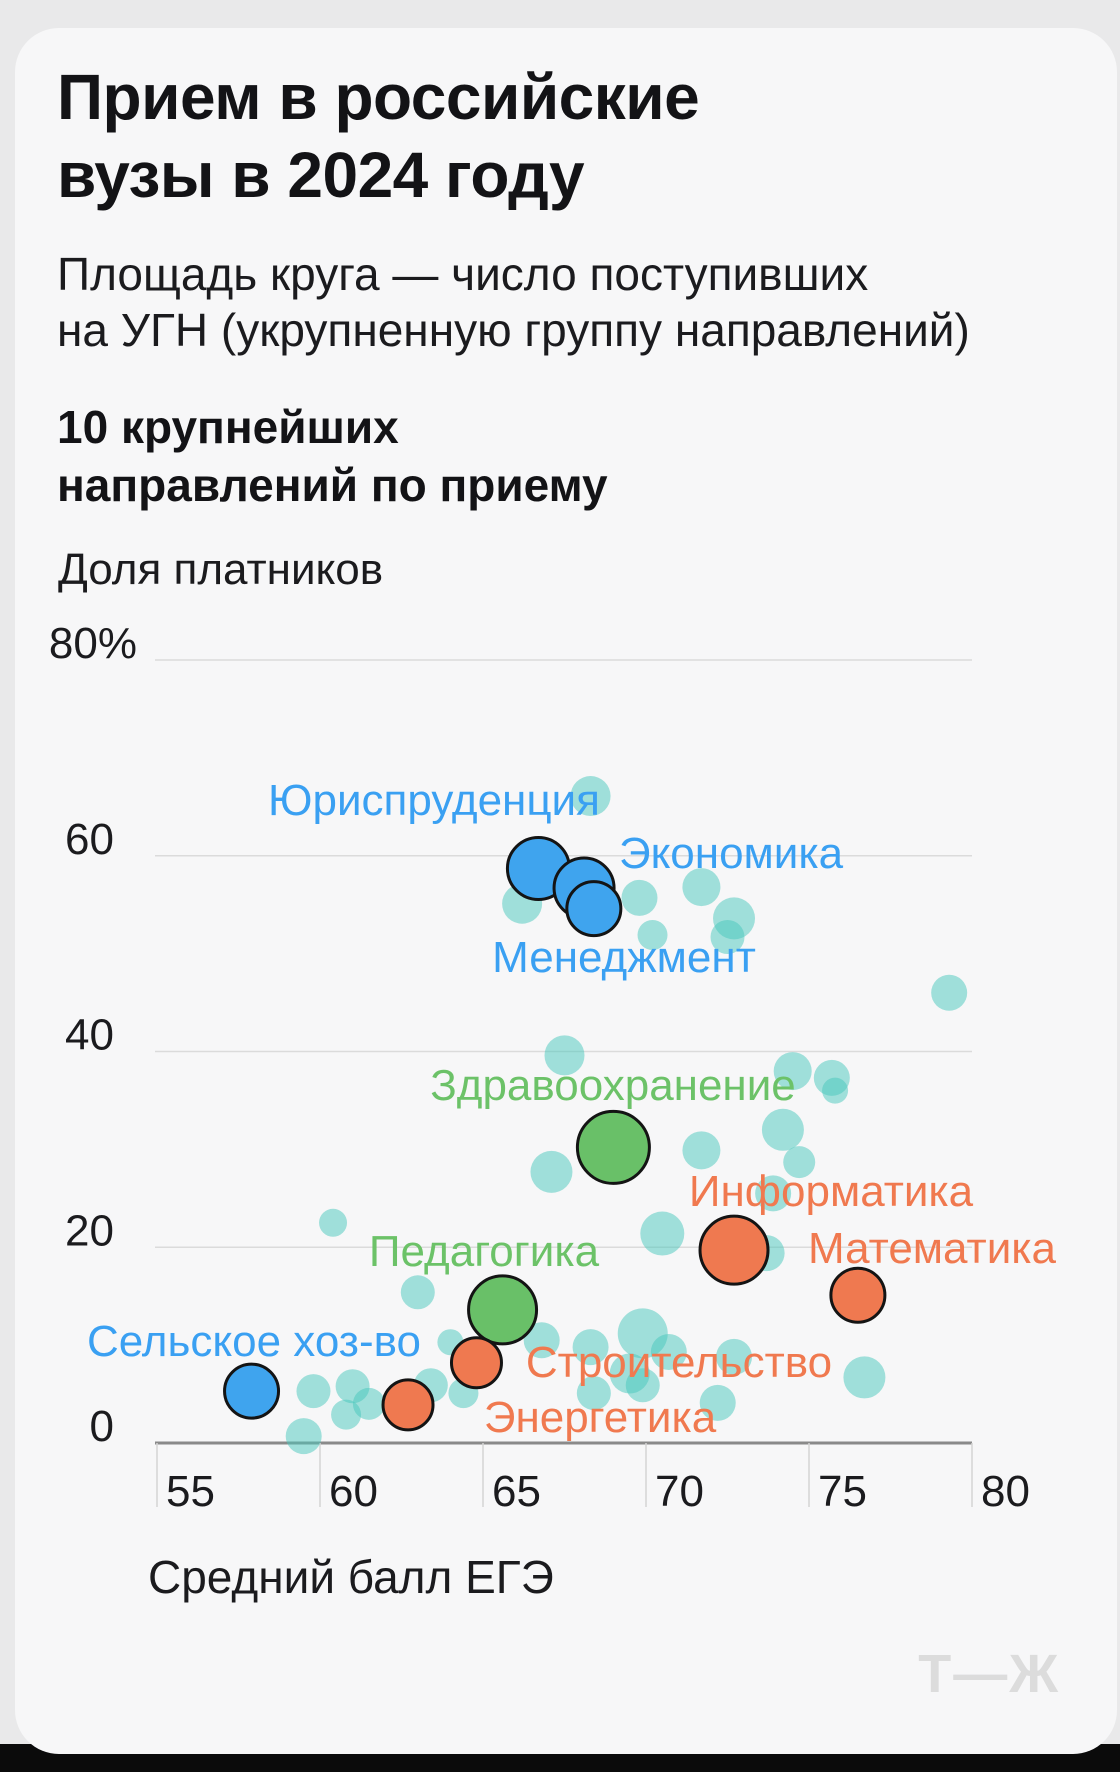 The height and width of the screenshot is (1772, 1120). Describe the element at coordinates (484, 1251) in the screenshot. I see `bubble-label-Педагогика: Педагогика` at that location.